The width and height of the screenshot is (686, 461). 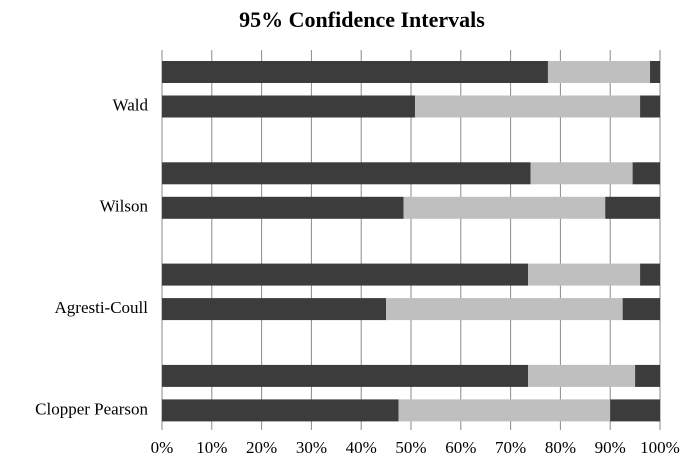 I want to click on x-tick-label: 90%, so click(x=610, y=447).